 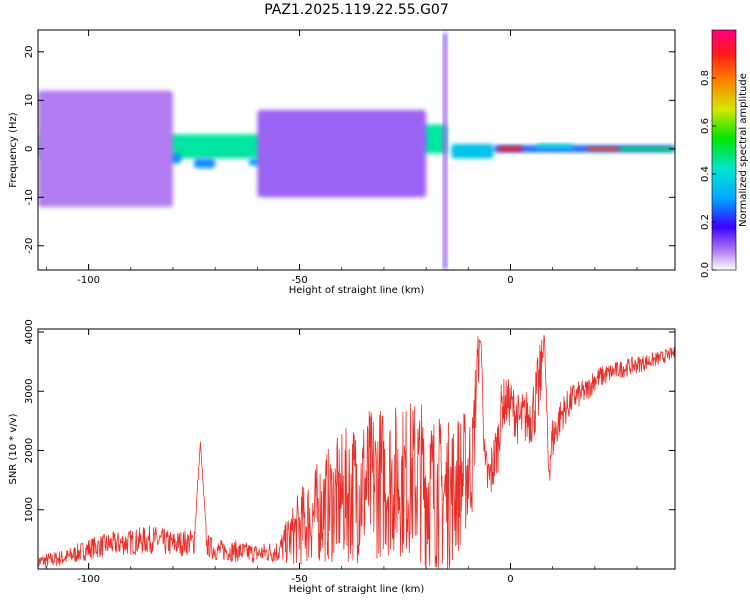 What do you see at coordinates (29, 509) in the screenshot?
I see `y-tick-label: 1000` at bounding box center [29, 509].